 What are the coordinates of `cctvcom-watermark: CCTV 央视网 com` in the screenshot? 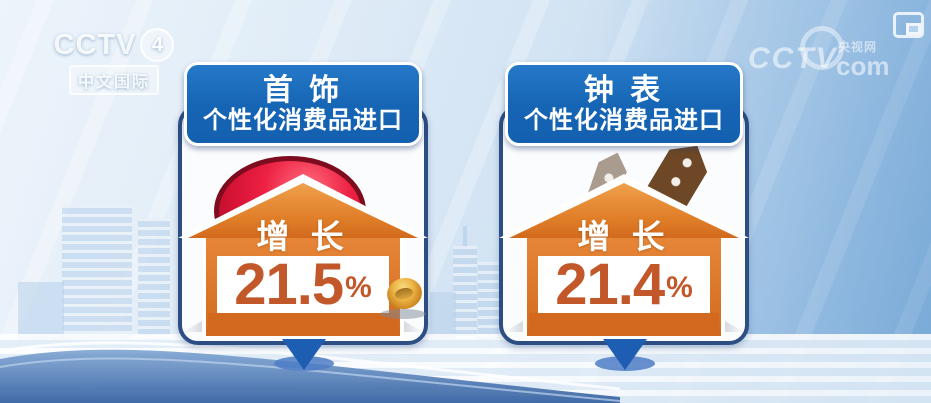 It's located at (828, 54).